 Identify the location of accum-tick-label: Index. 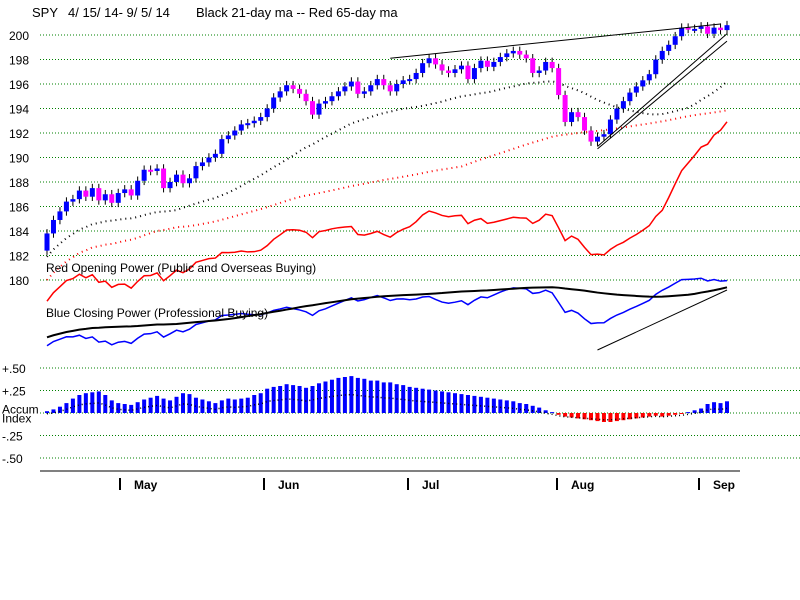
(16, 419).